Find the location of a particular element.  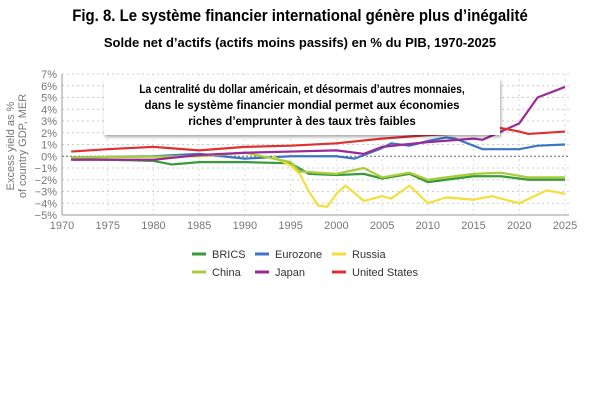

series-line-japan is located at coordinates (318, 123).